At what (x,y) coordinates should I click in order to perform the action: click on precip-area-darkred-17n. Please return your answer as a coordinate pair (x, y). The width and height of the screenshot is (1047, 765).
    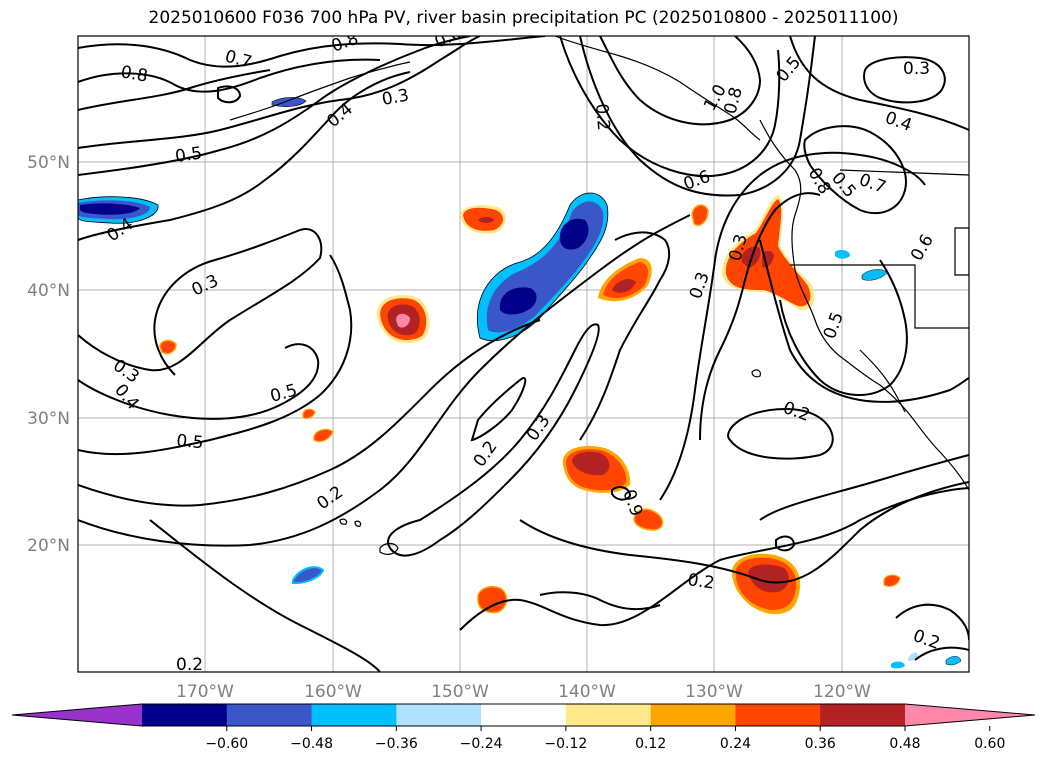
    Looking at the image, I should click on (768, 578).